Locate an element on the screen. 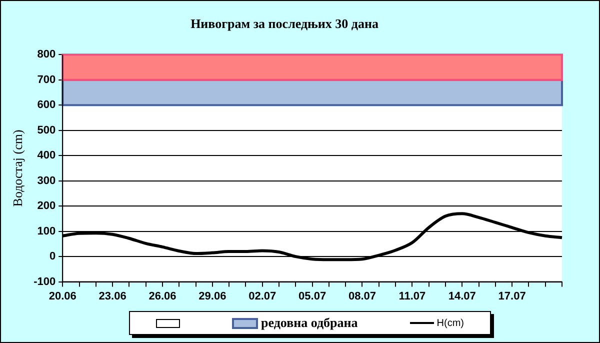 The width and height of the screenshot is (600, 343). y-tick-label: 100 is located at coordinates (46, 231).